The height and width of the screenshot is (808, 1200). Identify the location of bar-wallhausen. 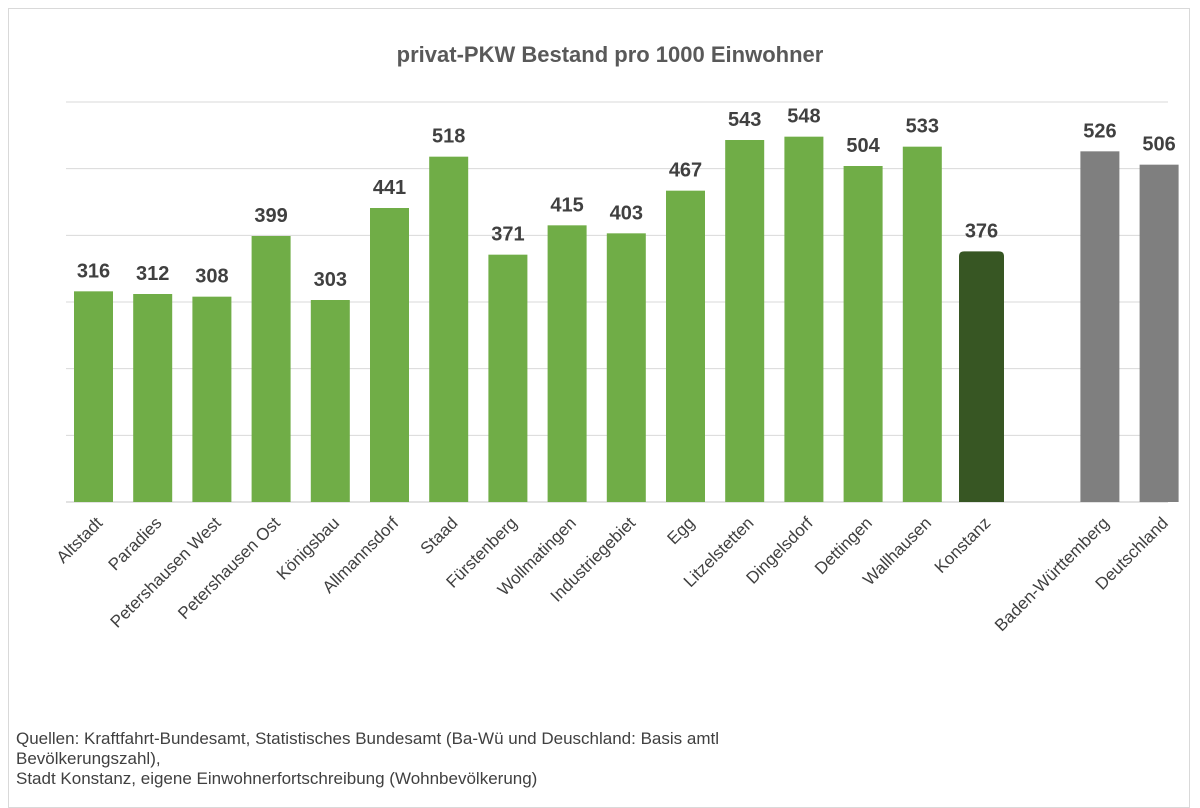
(922, 324).